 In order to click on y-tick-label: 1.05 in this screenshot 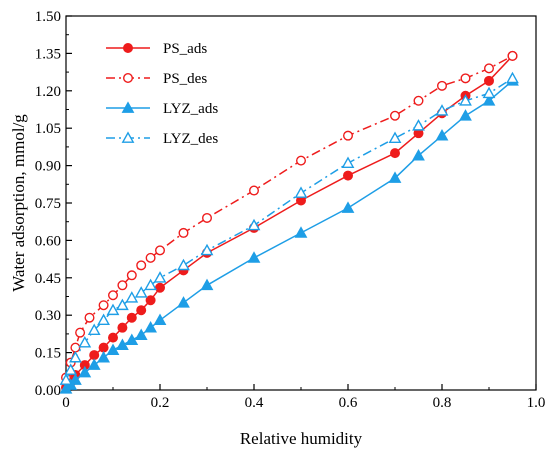, I will do `click(48, 129)`.